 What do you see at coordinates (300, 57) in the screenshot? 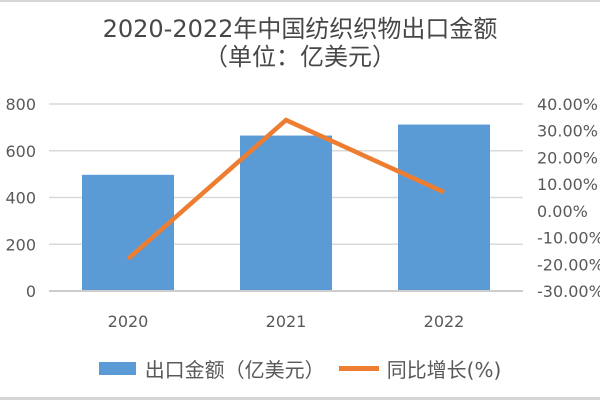
I see `chart-title-line2: （单位：亿美元）` at bounding box center [300, 57].